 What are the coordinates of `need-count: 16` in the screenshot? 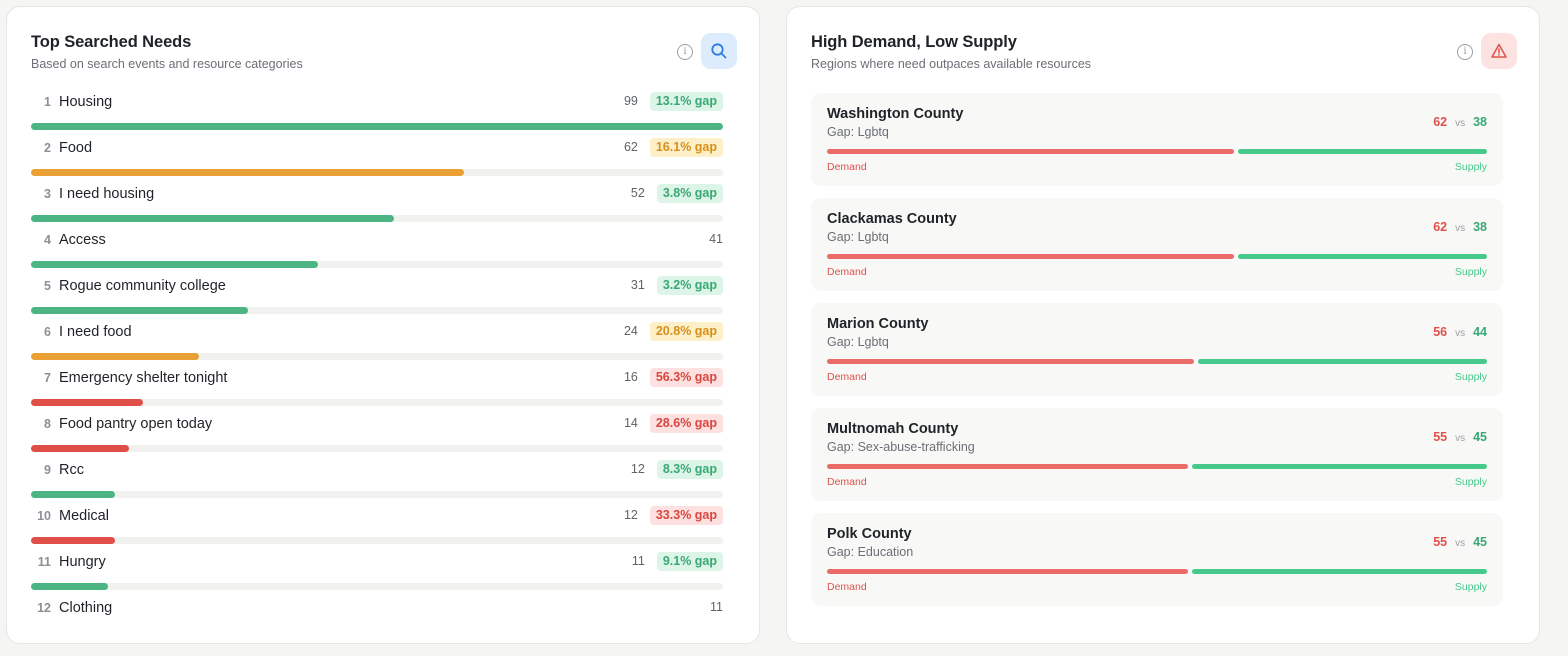 It's located at (630, 377).